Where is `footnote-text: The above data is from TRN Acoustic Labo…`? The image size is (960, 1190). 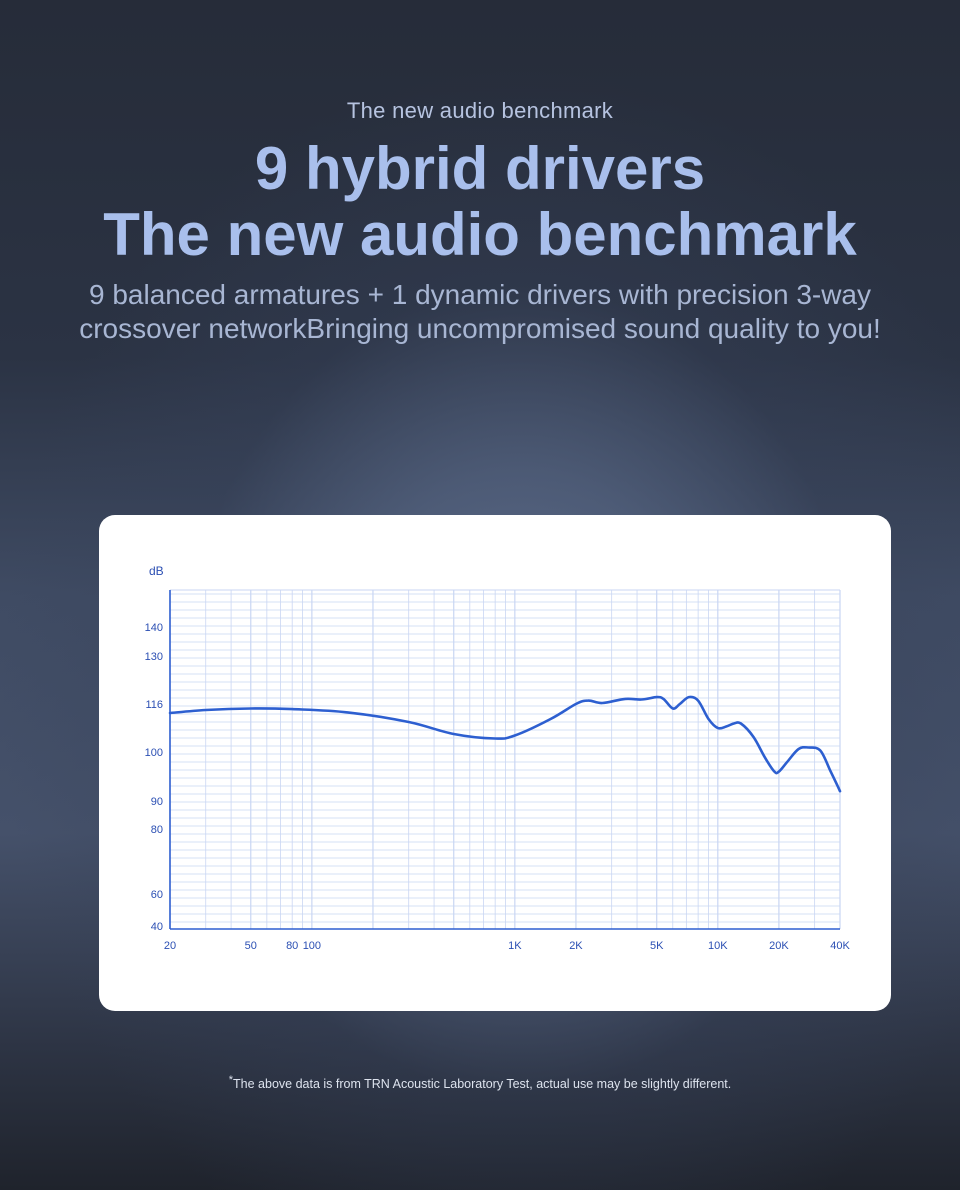 footnote-text: The above data is from TRN Acoustic Labo… is located at coordinates (482, 1084).